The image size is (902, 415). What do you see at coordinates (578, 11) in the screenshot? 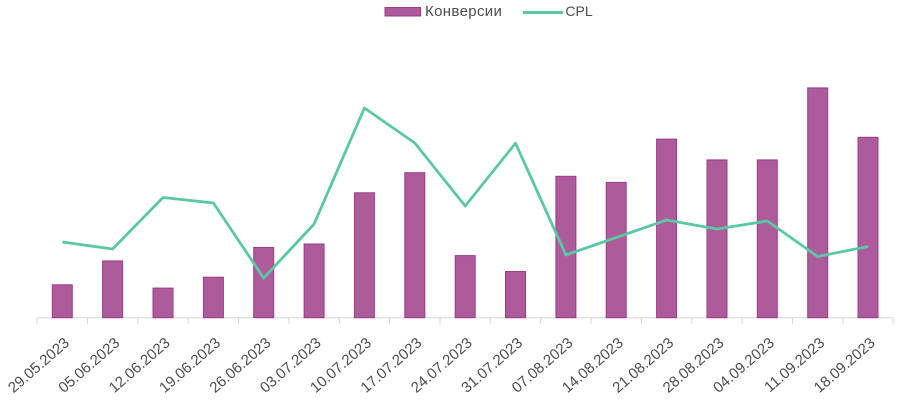
I see `svg-text: CPL` at bounding box center [578, 11].